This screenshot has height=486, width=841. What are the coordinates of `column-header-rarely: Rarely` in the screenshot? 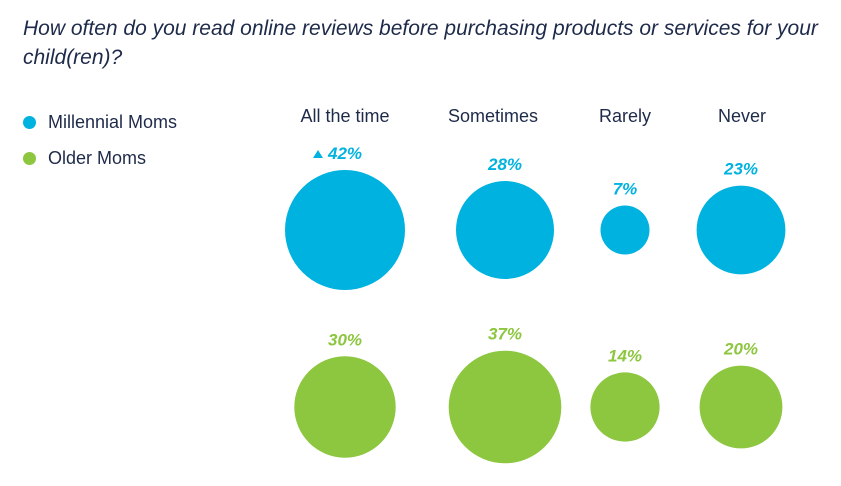 It's located at (624, 116).